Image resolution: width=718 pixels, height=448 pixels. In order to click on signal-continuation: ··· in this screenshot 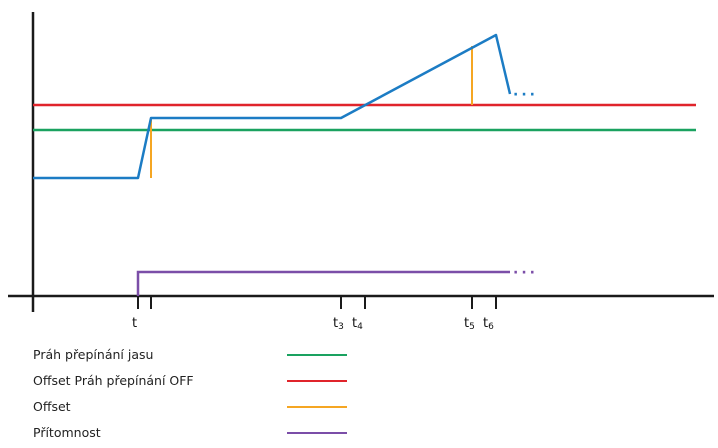, I will do `click(525, 95)`.